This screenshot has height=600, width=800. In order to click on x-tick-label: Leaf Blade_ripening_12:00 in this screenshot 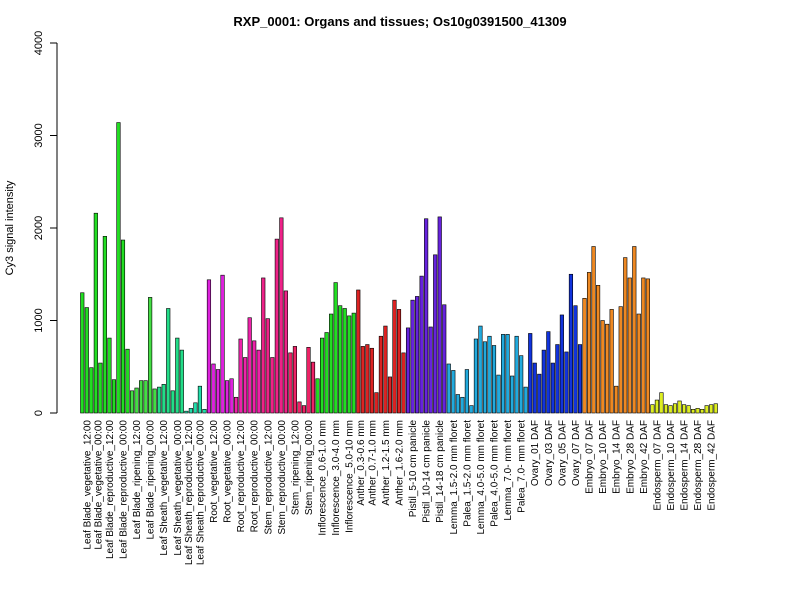, I will do `click(137, 480)`.